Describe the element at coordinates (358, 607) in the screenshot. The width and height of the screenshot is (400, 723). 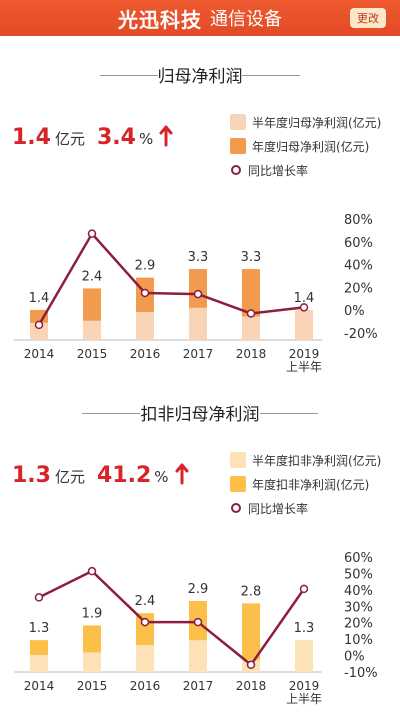
I see `y2-tick-label: 30%` at that location.